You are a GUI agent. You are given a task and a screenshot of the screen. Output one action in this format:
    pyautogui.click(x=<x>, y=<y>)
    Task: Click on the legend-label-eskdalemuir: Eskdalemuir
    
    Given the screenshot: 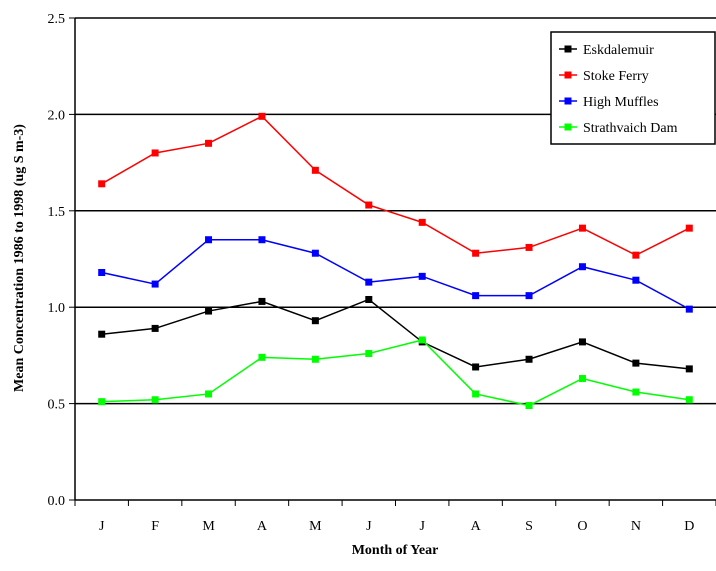 What is the action you would take?
    pyautogui.click(x=618, y=50)
    